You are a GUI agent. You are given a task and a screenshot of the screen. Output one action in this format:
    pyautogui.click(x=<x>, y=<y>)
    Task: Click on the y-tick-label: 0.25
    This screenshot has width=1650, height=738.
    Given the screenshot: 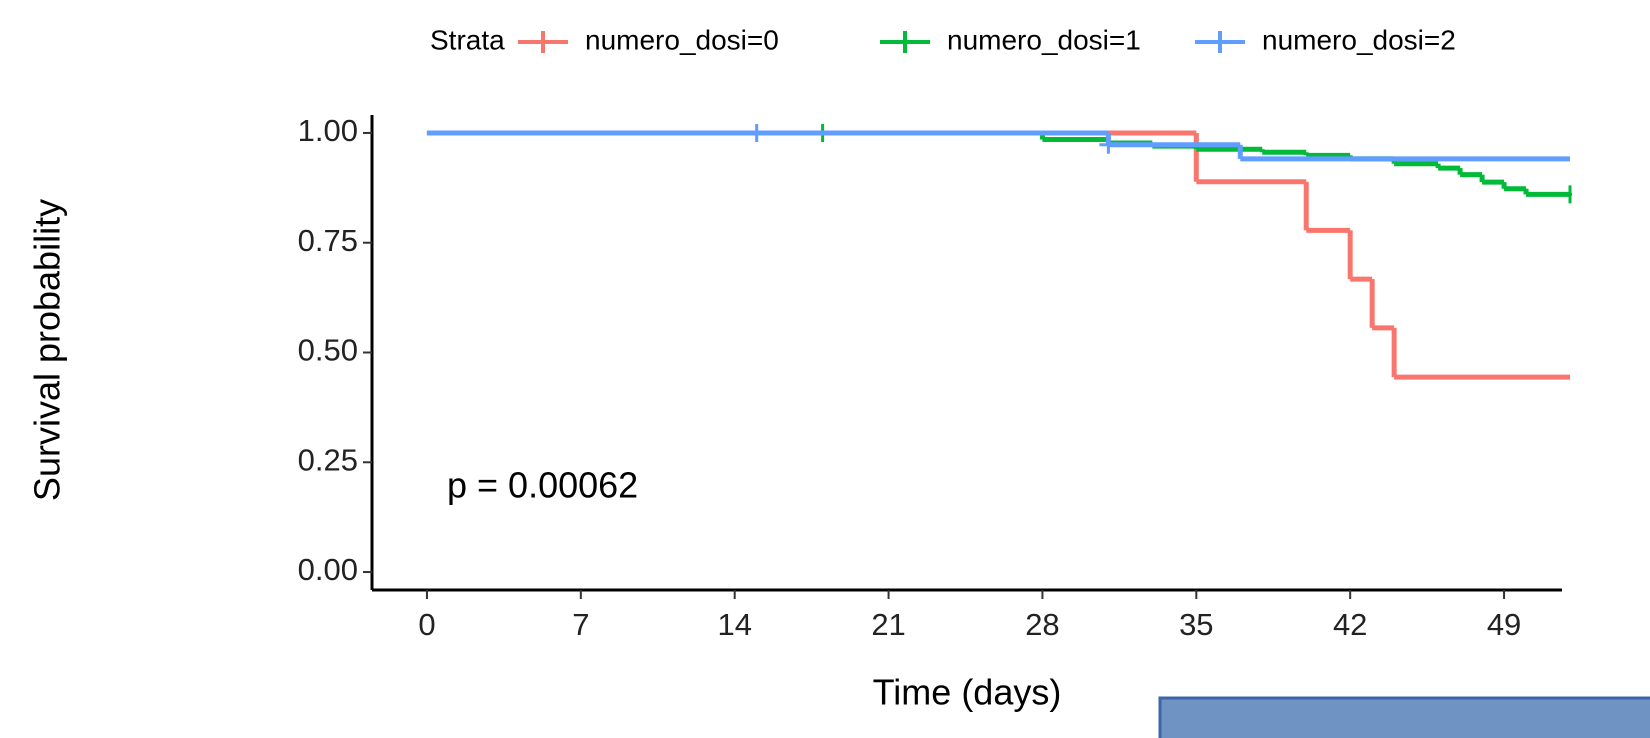 What is the action you would take?
    pyautogui.click(x=328, y=459)
    